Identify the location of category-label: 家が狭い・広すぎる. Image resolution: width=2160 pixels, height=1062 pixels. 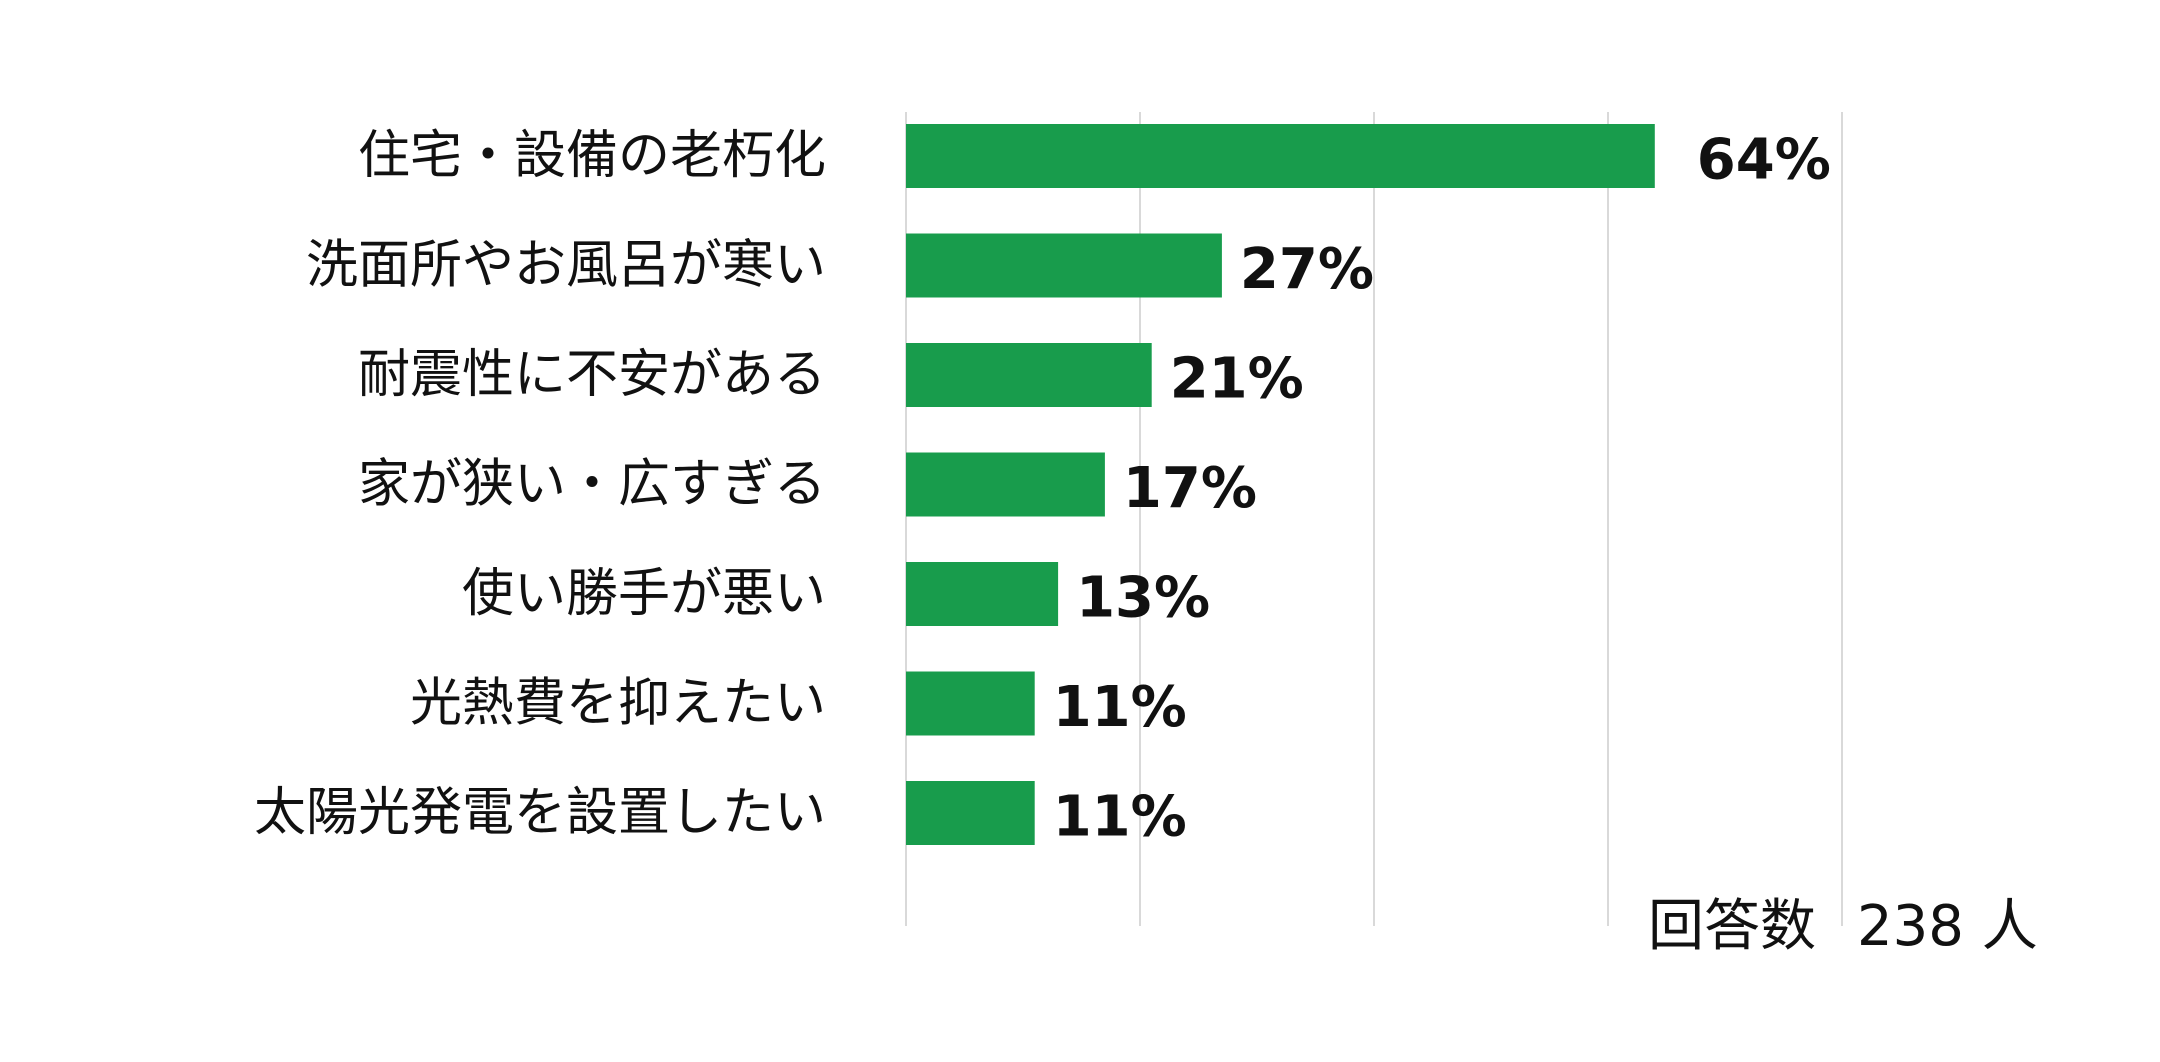
(592, 485).